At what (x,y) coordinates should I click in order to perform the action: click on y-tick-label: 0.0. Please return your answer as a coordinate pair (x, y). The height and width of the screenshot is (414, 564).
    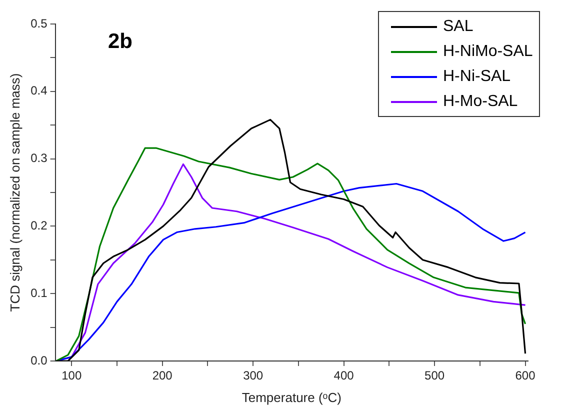
    Looking at the image, I should click on (39, 360).